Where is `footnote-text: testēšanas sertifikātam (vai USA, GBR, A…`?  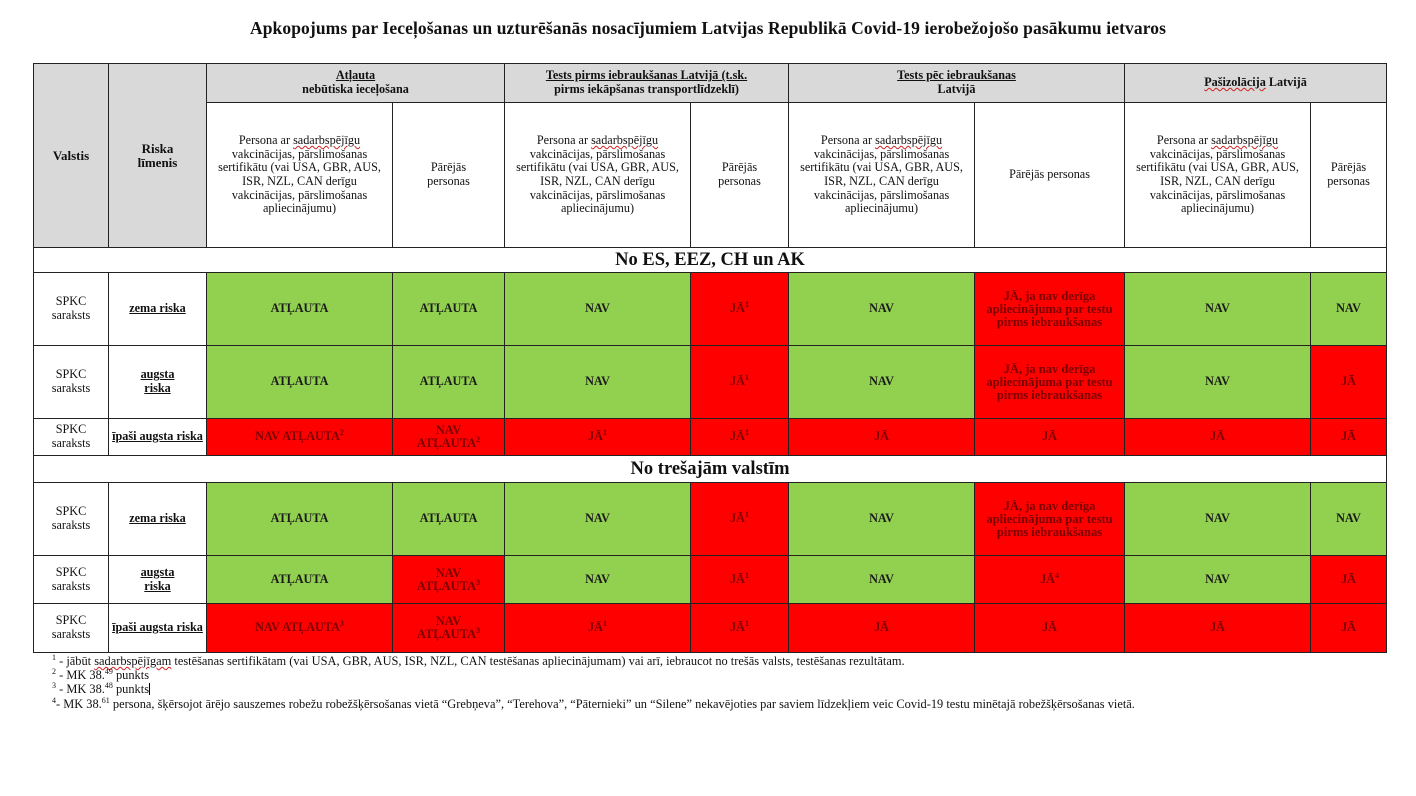
footnote-text: testēšanas sertifikātam (vai USA, GBR, A… is located at coordinates (538, 661).